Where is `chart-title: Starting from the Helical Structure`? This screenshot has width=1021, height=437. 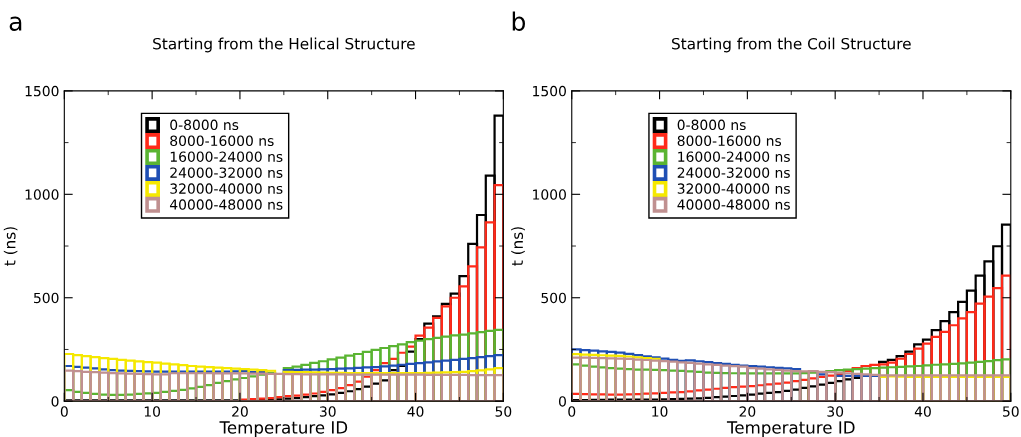
chart-title: Starting from the Helical Structure is located at coordinates (284, 45).